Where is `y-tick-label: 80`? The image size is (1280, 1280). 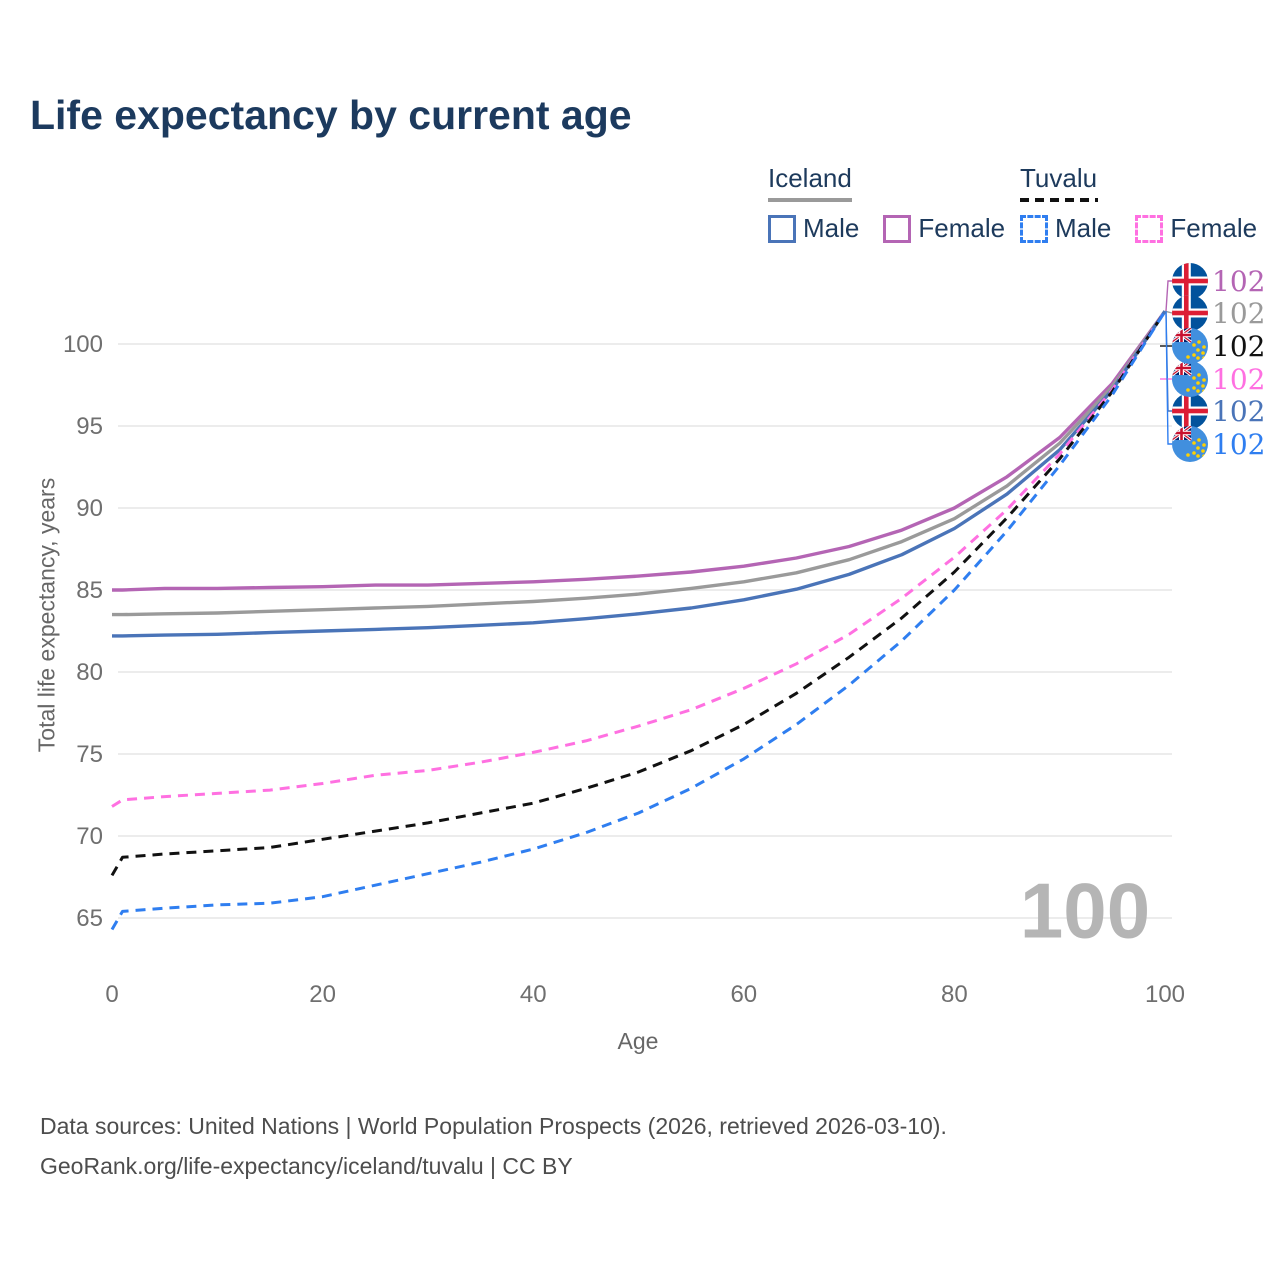 y-tick-label: 80 is located at coordinates (89, 672).